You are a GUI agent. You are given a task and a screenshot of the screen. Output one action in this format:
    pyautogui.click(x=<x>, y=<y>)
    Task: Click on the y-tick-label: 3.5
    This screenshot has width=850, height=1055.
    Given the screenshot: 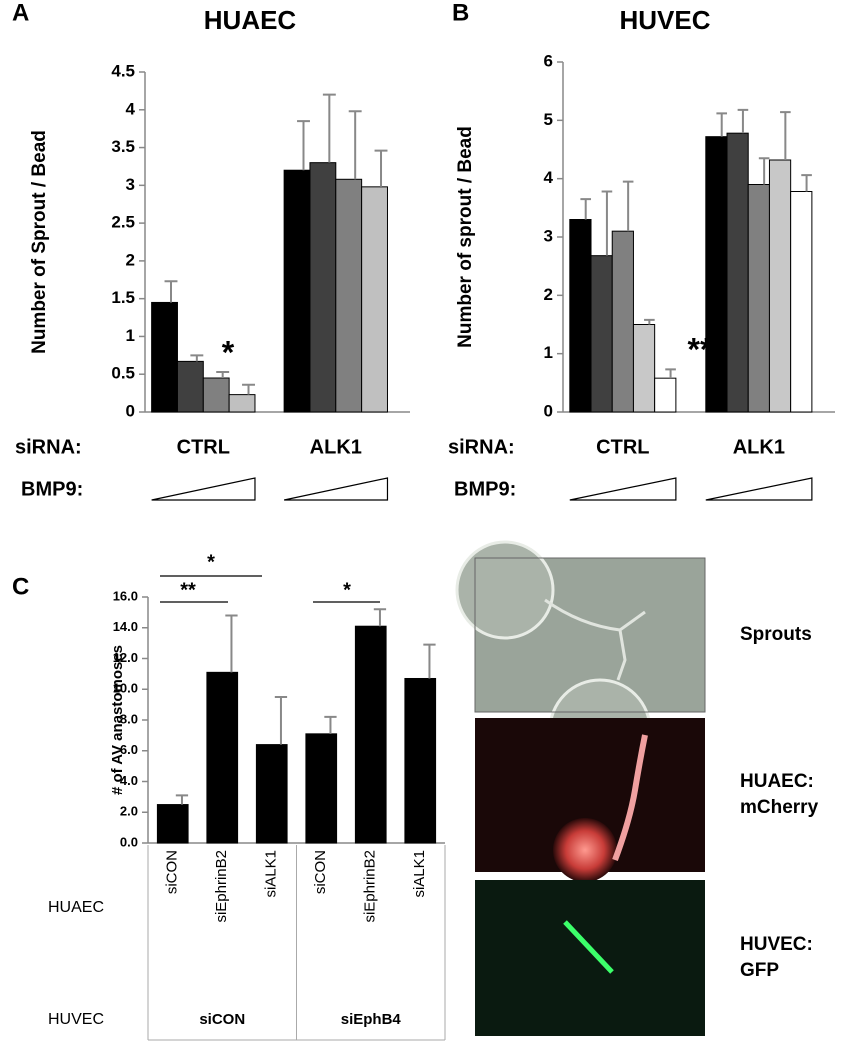 What is the action you would take?
    pyautogui.click(x=123, y=146)
    